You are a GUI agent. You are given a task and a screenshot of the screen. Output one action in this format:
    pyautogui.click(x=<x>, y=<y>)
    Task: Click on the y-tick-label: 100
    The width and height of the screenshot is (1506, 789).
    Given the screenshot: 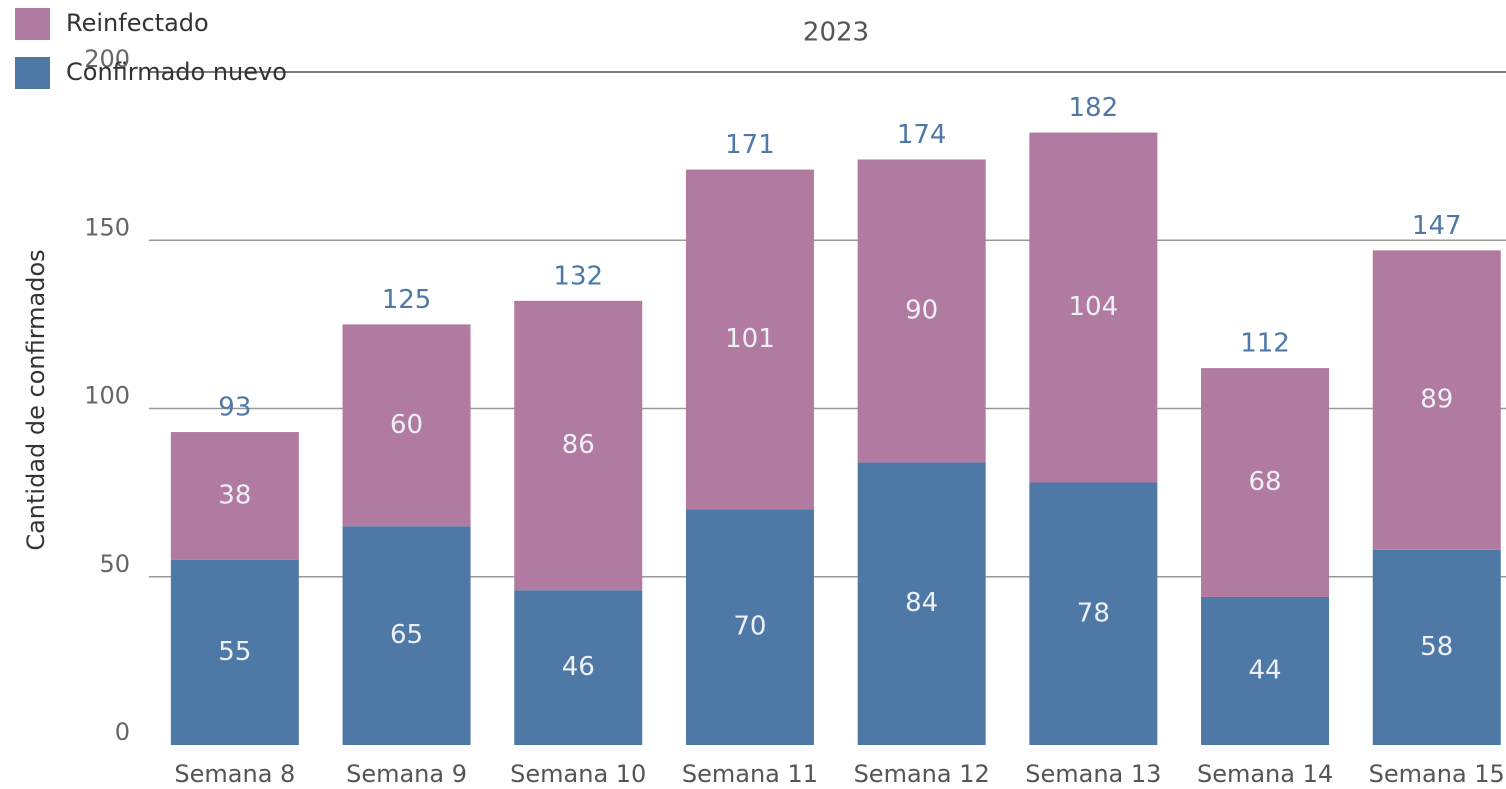 What is the action you would take?
    pyautogui.click(x=107, y=396)
    